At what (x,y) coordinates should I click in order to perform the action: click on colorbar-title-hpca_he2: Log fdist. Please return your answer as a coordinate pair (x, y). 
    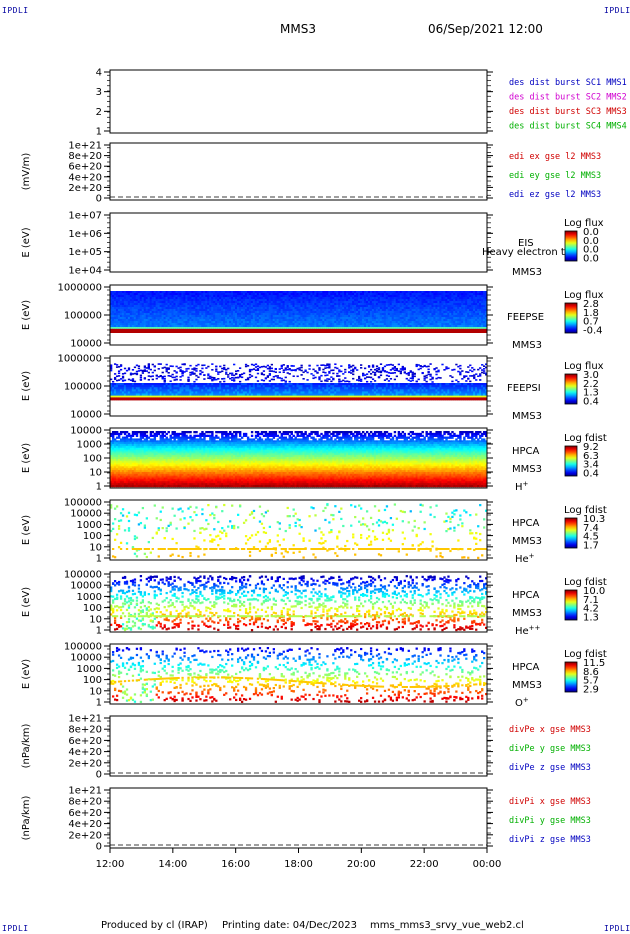
    Looking at the image, I should click on (585, 582).